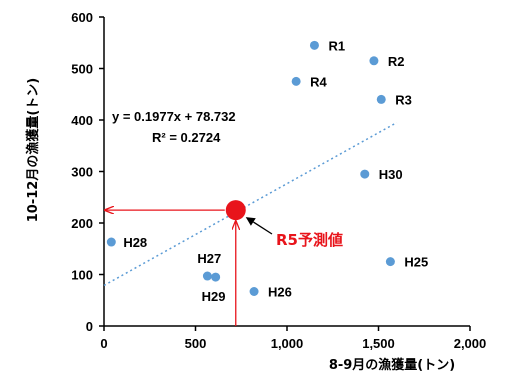  What do you see at coordinates (82, 69) in the screenshot?
I see `y-tick-label: 500` at bounding box center [82, 69].